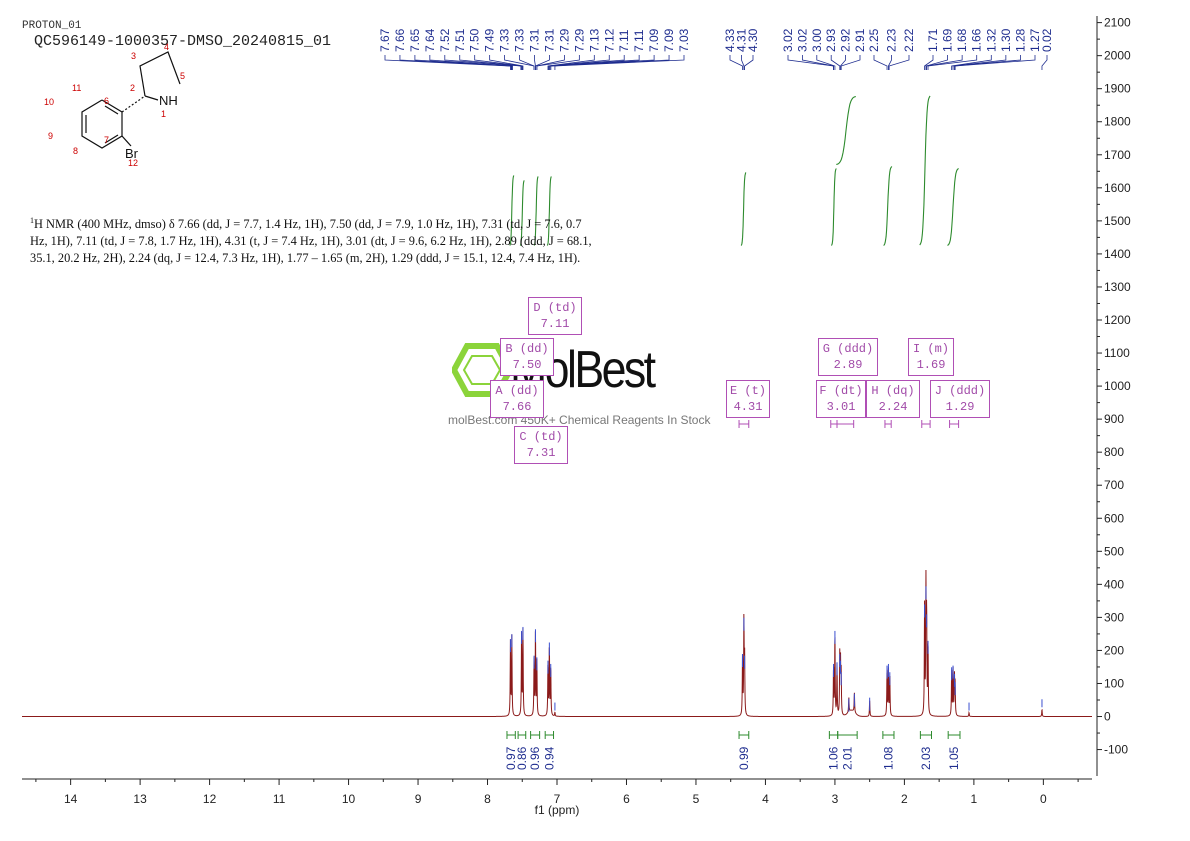 This screenshot has width=1190, height=841. Describe the element at coordinates (527, 365) in the screenshot. I see `multiplet-shift: 7.50` at that location.